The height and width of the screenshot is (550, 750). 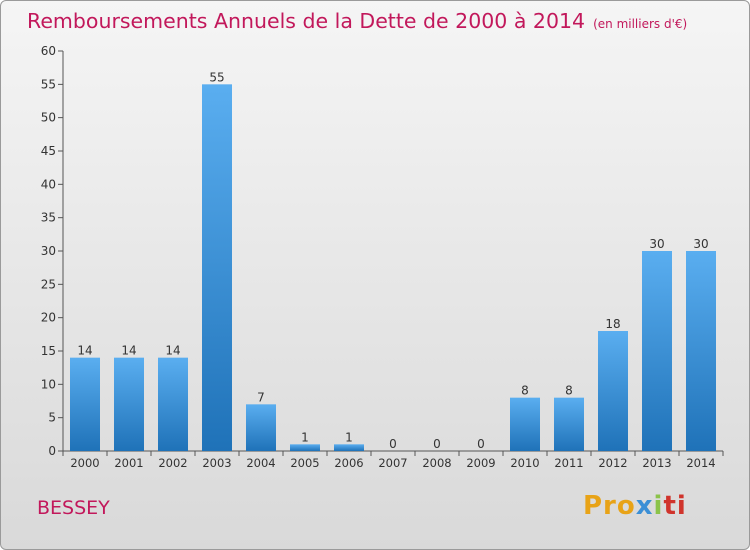 What do you see at coordinates (52, 418) in the screenshot?
I see `y-tick-label: 5` at bounding box center [52, 418].